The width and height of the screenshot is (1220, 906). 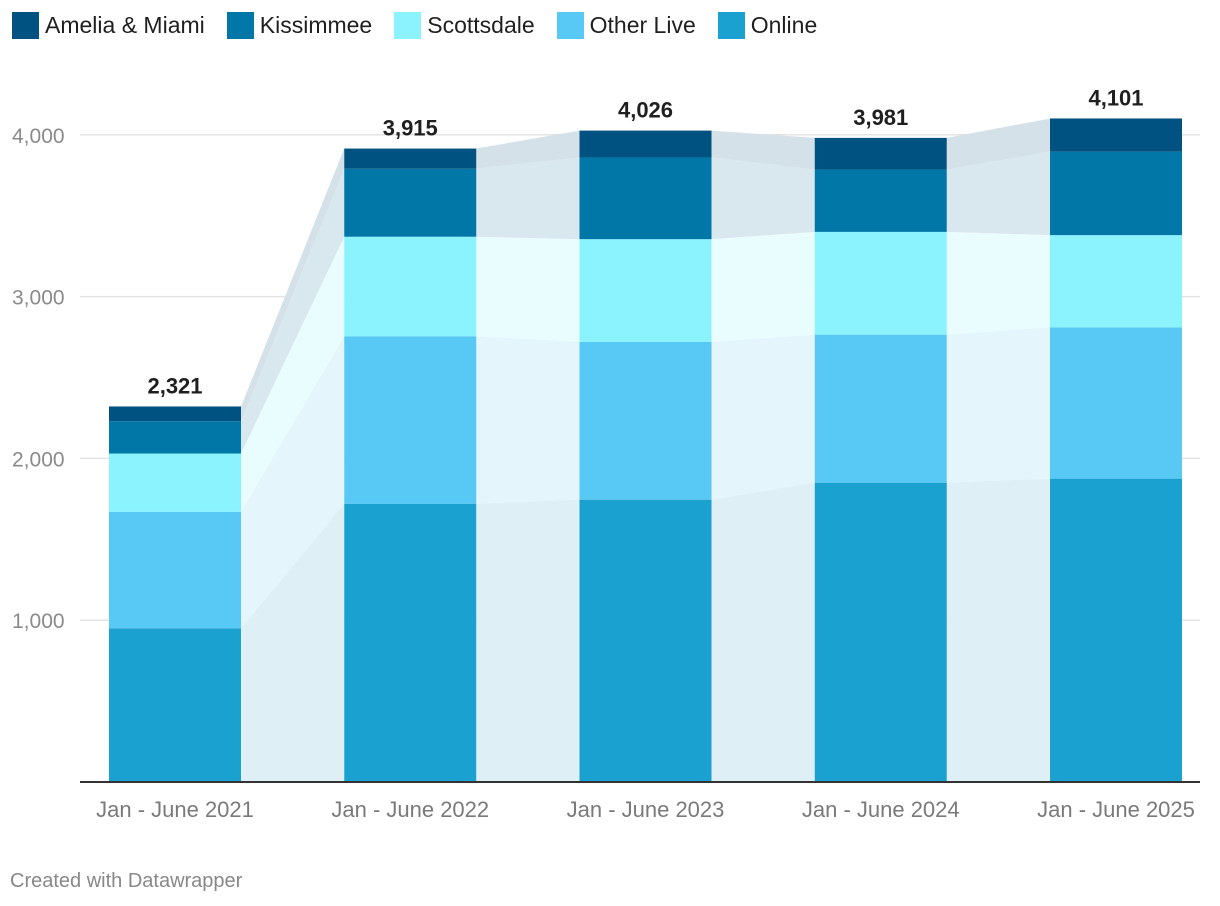 I want to click on total-label: 2,321, so click(x=174, y=385).